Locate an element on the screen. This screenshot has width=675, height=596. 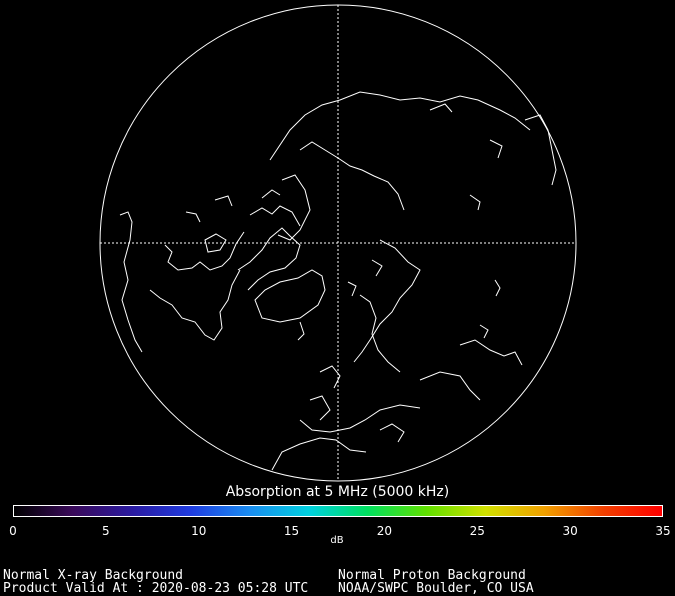
scale-tick-label: 30 is located at coordinates (570, 531).